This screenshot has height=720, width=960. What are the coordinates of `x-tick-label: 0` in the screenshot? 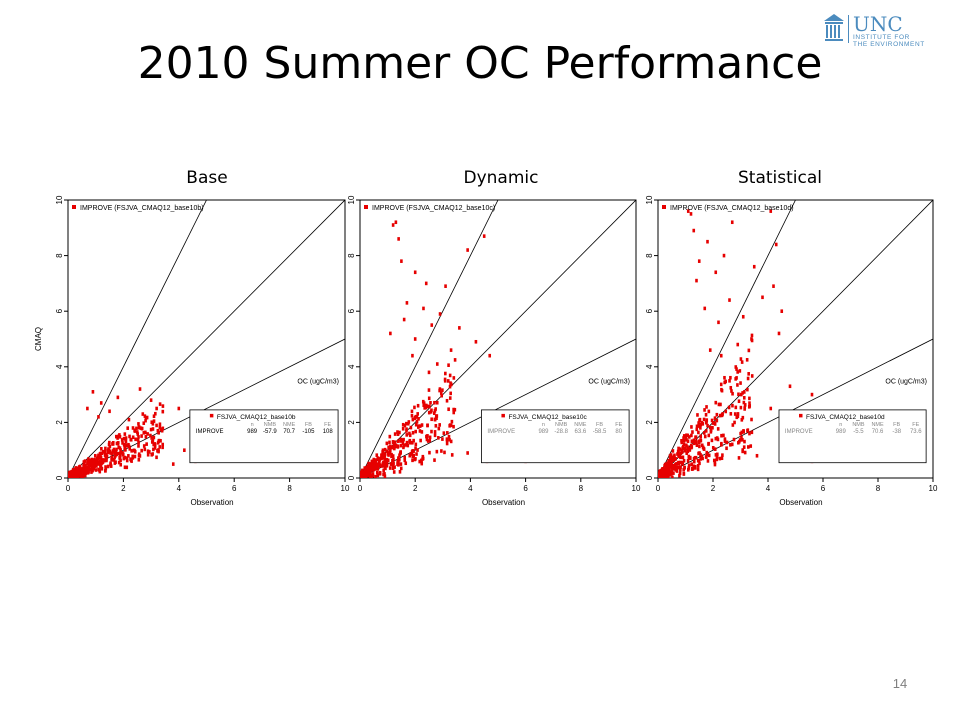 It's located at (360, 488).